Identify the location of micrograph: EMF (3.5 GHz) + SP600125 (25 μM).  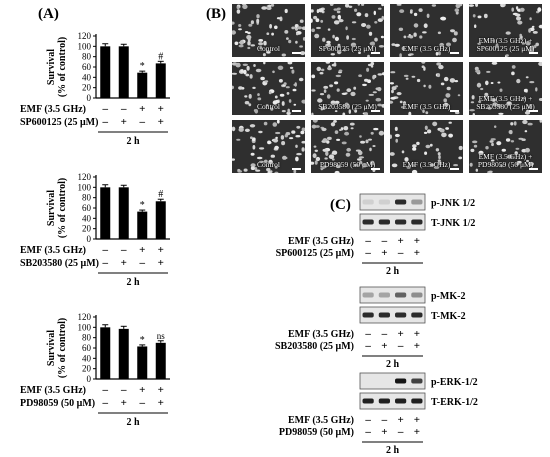
(505, 30).